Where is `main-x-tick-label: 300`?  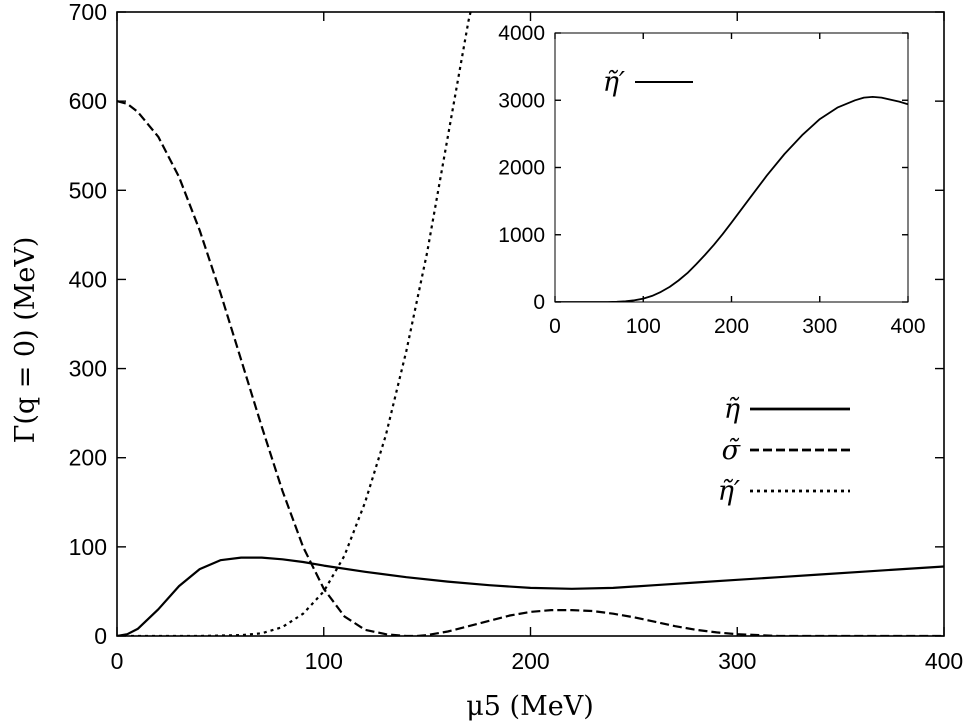 main-x-tick-label: 300 is located at coordinates (737, 661).